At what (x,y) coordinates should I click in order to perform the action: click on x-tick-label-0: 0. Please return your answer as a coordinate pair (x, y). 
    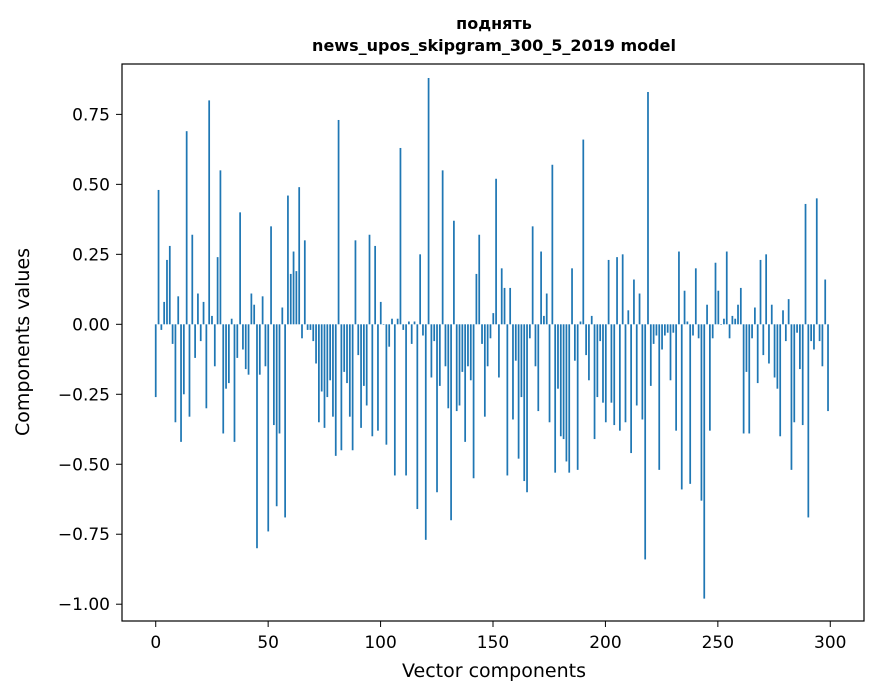
    Looking at the image, I should click on (155, 643).